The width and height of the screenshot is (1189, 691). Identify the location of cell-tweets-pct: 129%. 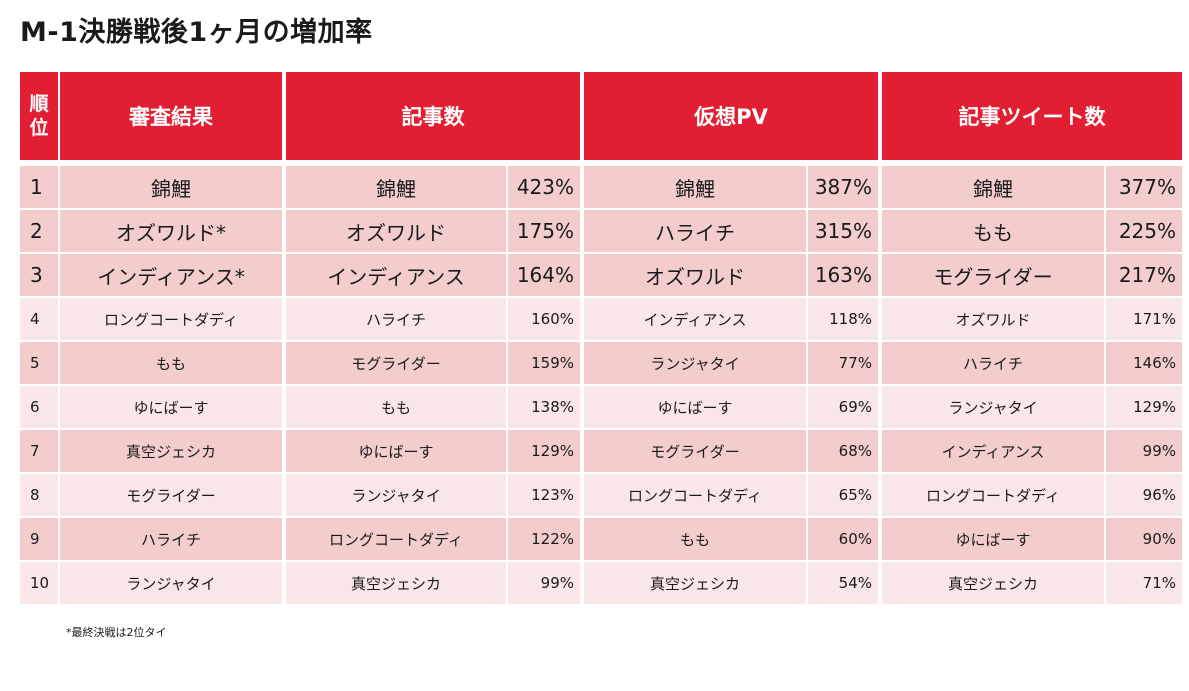
(1145, 408).